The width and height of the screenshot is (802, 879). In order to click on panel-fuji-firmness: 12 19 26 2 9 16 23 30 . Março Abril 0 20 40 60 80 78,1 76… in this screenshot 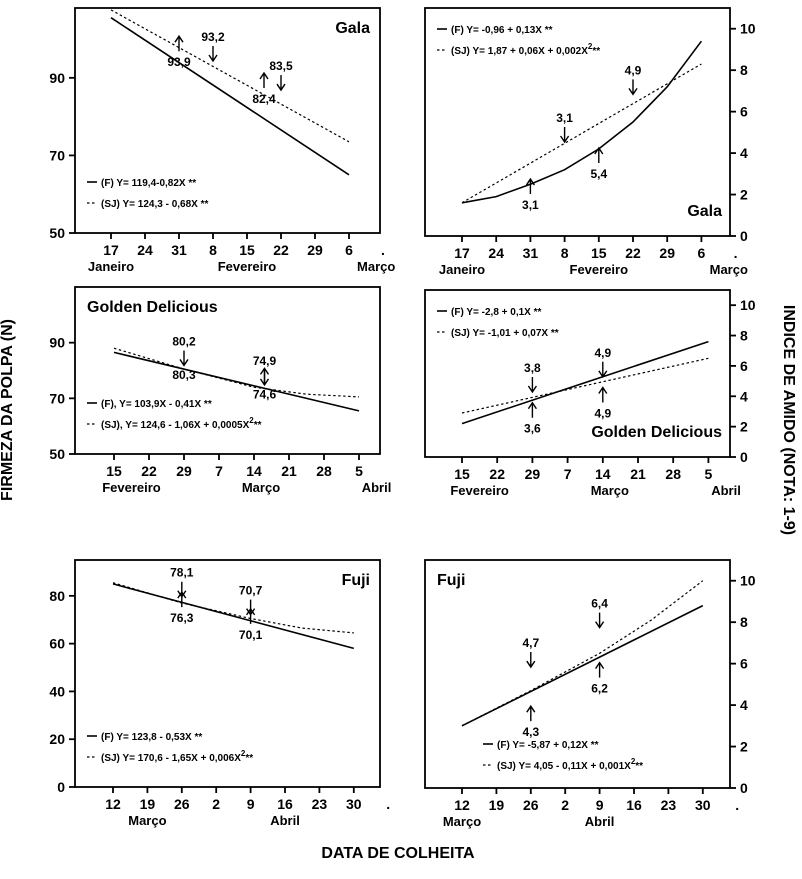, I will do `click(219, 693)`.